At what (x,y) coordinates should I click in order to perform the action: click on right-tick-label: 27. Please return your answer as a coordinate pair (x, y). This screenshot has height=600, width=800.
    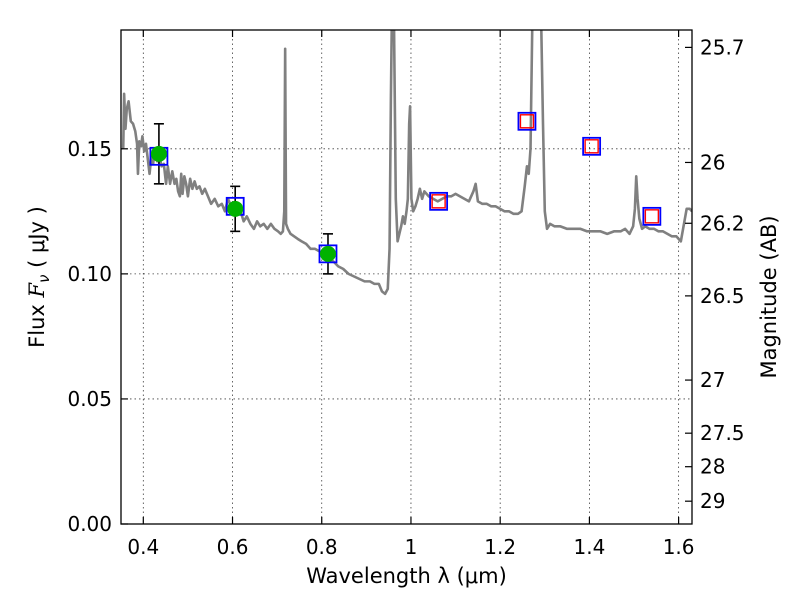
    Looking at the image, I should click on (712, 380).